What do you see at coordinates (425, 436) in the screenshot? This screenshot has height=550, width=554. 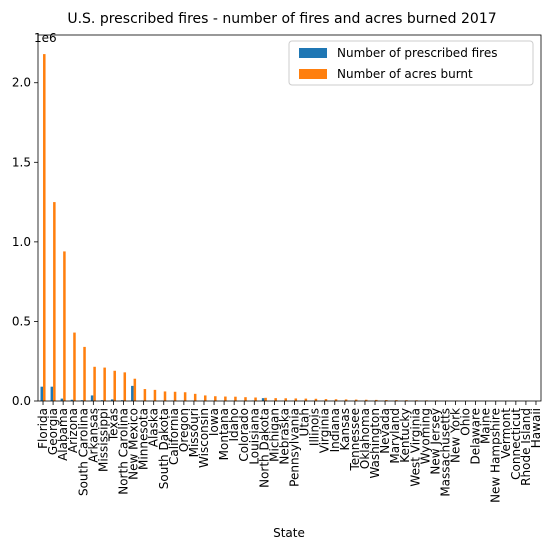 I see `x-tick-label: Wyoming` at bounding box center [425, 436].